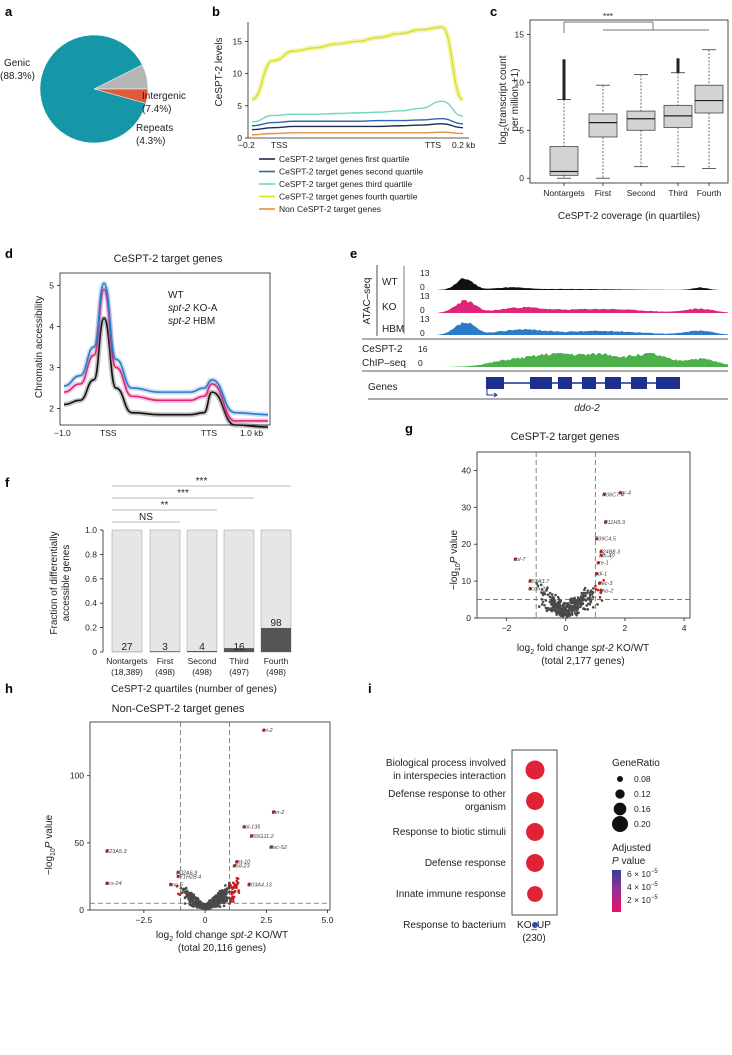  What do you see at coordinates (393, 329) in the screenshot?
I see `e-track-hbm-label: HBM` at bounding box center [393, 329].